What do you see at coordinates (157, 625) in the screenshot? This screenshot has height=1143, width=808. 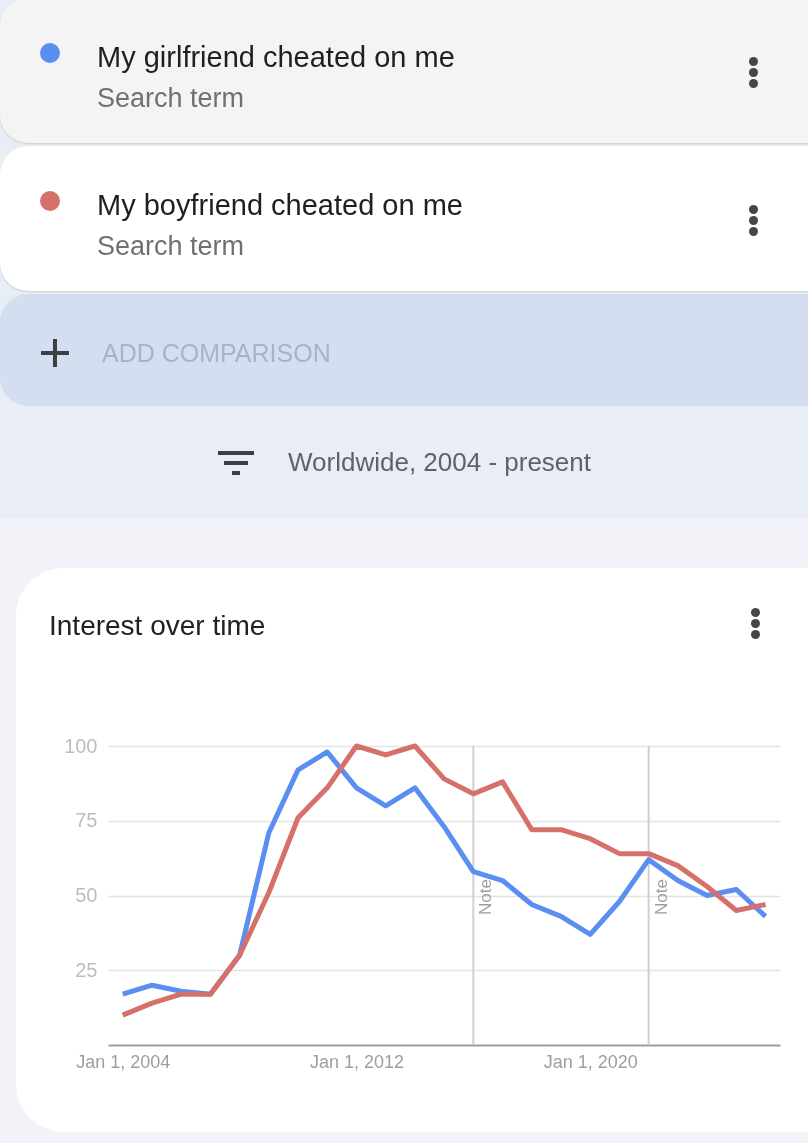 I see `chart-title: Interest over time` at bounding box center [157, 625].